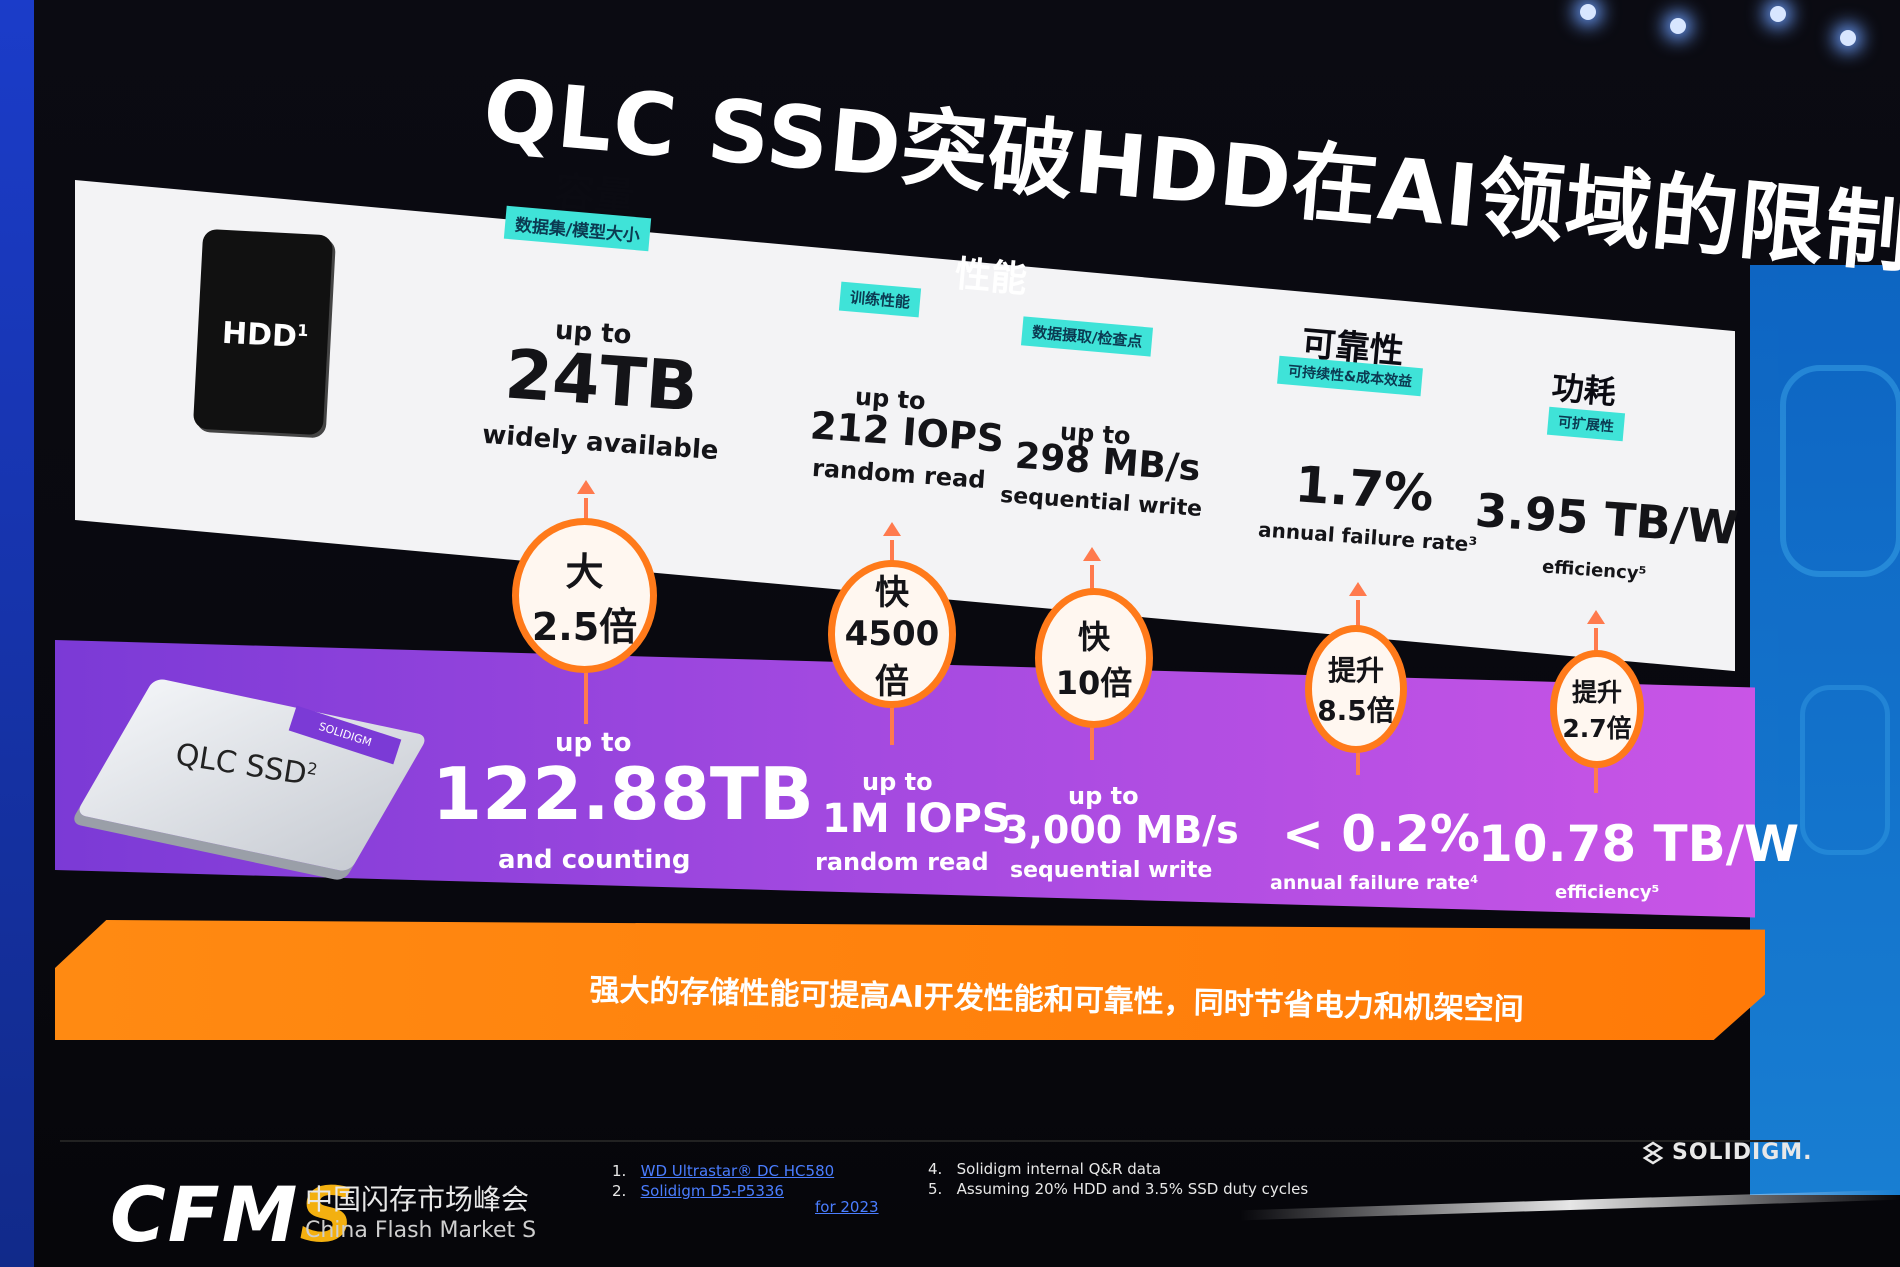  Describe the element at coordinates (1653, 1153) in the screenshot. I see `solidigm-icon` at that location.